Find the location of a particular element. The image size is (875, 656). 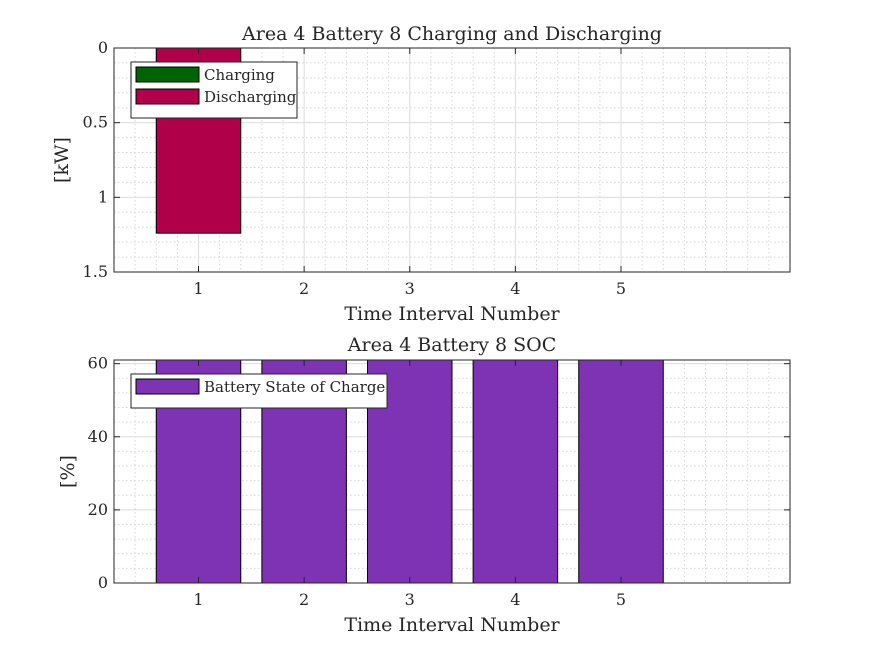

y-axis-label: [%] is located at coordinates (68, 471).